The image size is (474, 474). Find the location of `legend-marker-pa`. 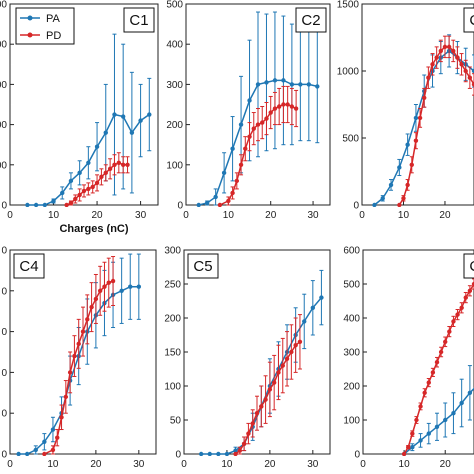

legend-marker-pa is located at coordinates (30, 18).